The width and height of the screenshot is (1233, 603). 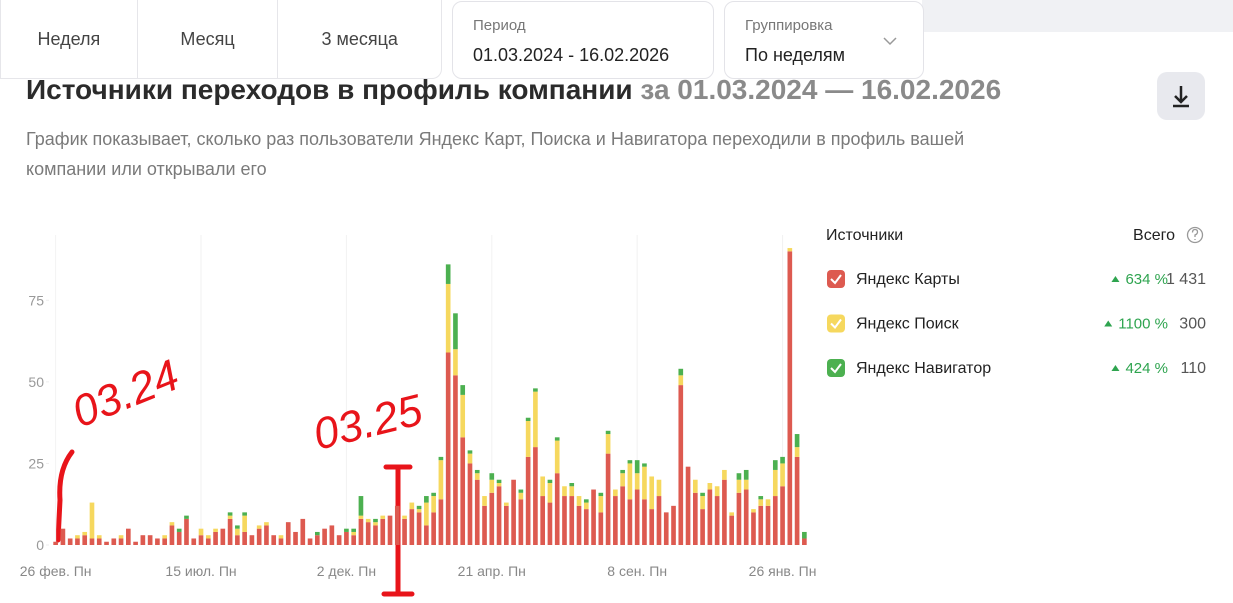 What do you see at coordinates (69, 39) in the screenshot?
I see `tab: Неделя` at bounding box center [69, 39].